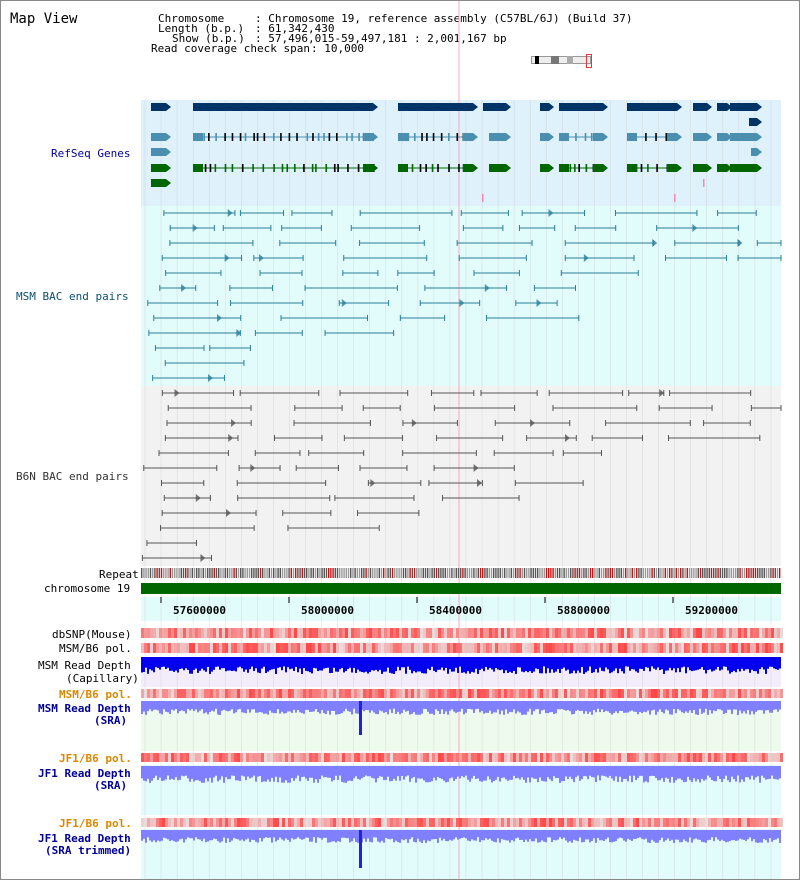 The image size is (800, 880). Describe the element at coordinates (381, 38) in the screenshot. I see `show-value: : 57,496,015-59,497,181 : 2,001,167 bp` at that location.